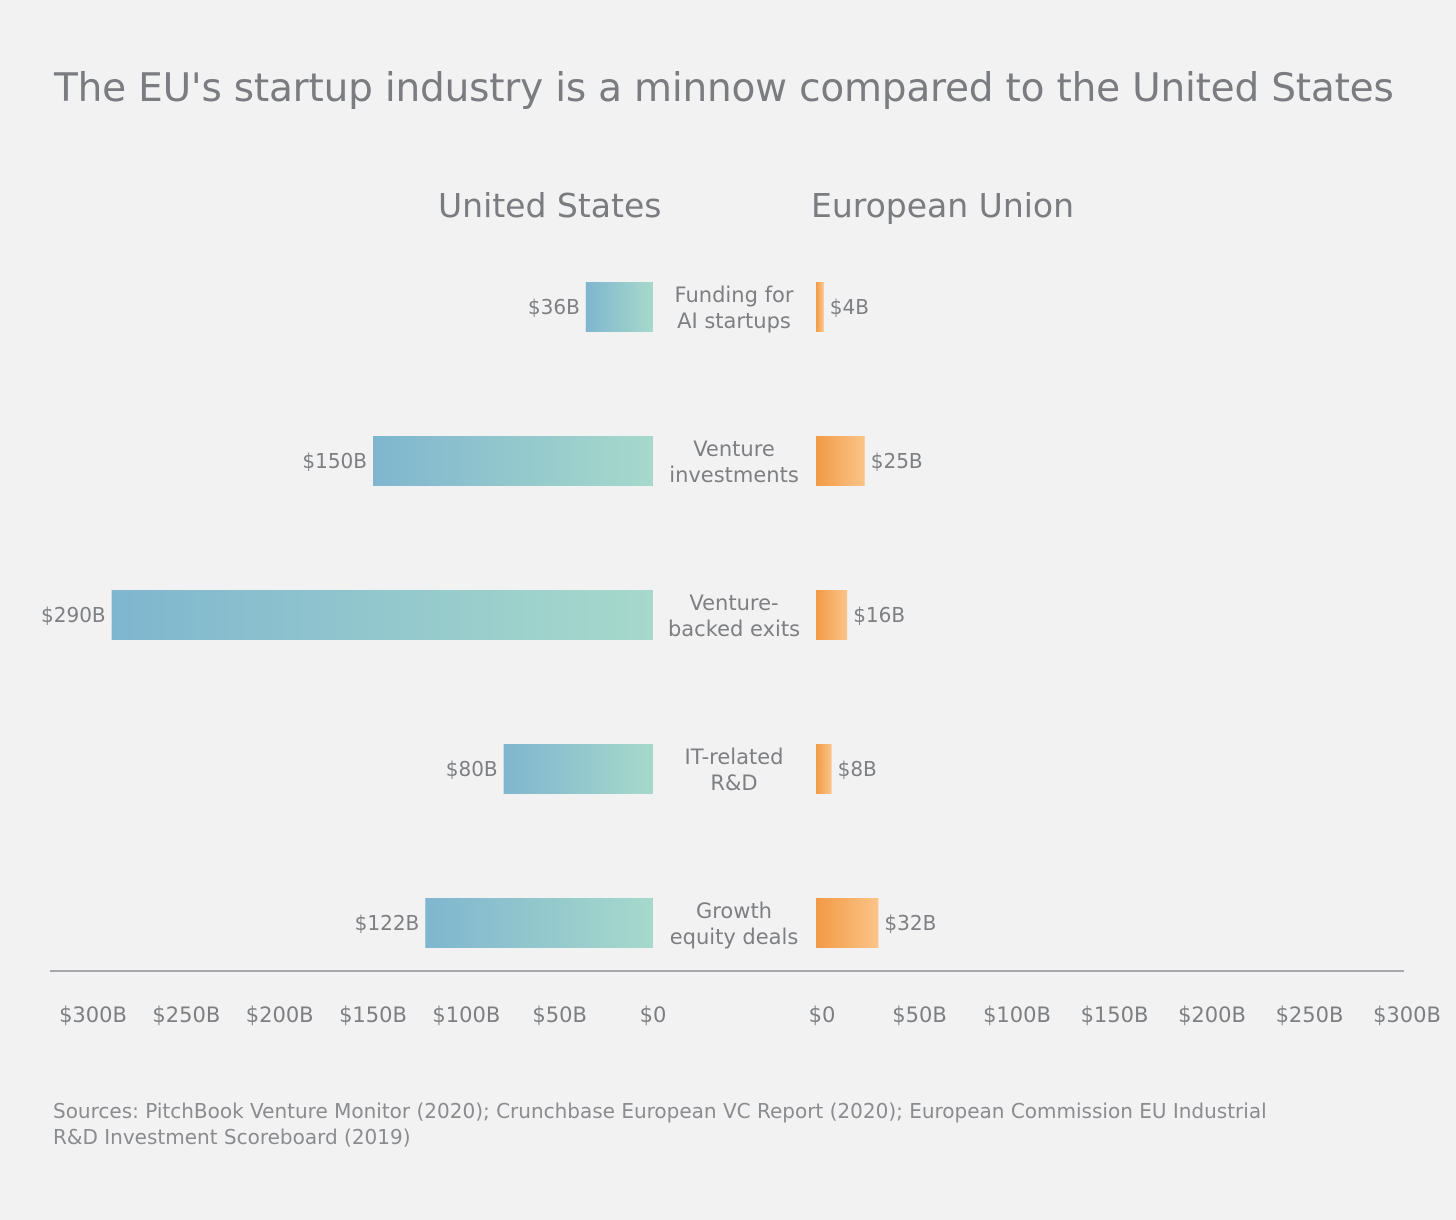  Describe the element at coordinates (466, 1015) in the screenshot. I see `us-axis-tick: $100B` at that location.